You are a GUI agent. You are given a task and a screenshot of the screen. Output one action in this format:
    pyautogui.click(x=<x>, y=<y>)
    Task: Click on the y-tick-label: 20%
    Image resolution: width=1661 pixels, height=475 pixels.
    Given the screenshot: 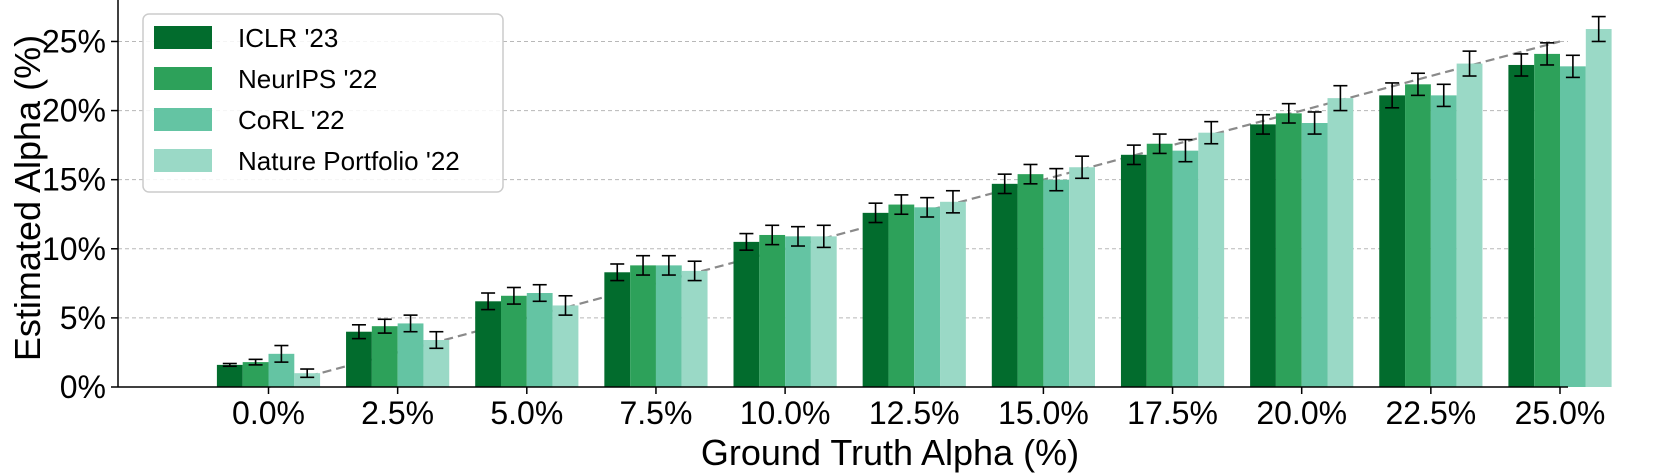 What is the action you would take?
    pyautogui.click(x=74, y=111)
    